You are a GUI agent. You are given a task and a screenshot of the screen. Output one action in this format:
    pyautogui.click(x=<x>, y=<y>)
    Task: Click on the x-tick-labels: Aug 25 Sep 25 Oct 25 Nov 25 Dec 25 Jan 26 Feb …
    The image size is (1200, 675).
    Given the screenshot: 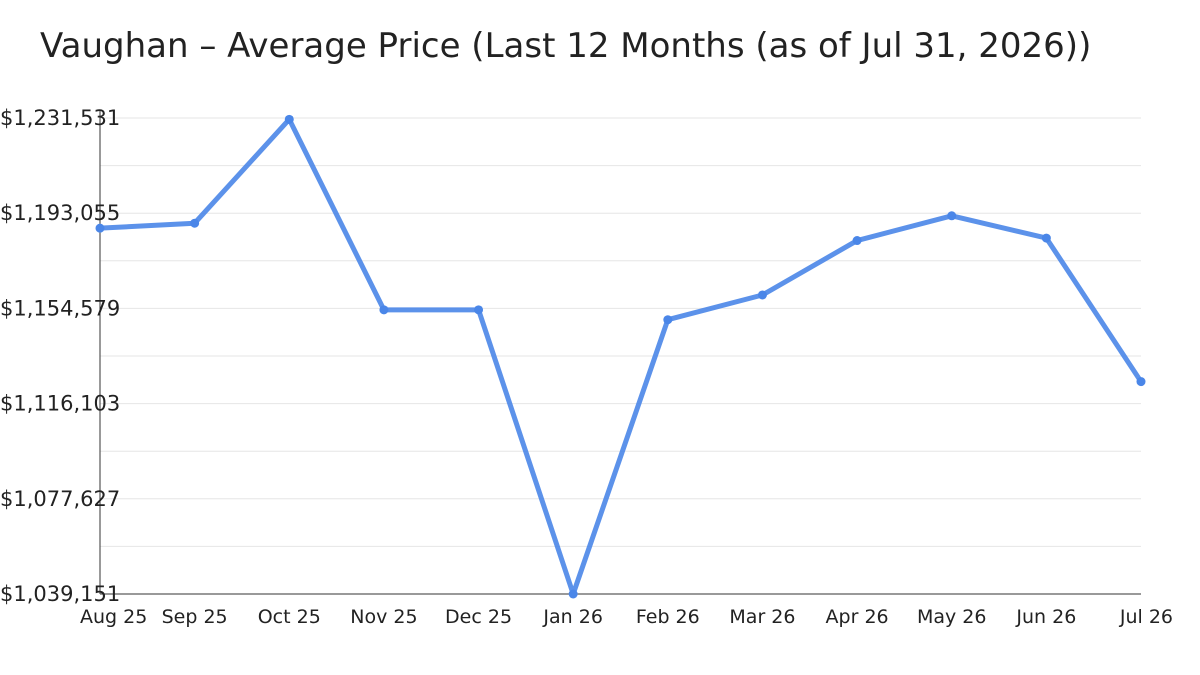 What is the action you would take?
    pyautogui.click(x=626, y=617)
    